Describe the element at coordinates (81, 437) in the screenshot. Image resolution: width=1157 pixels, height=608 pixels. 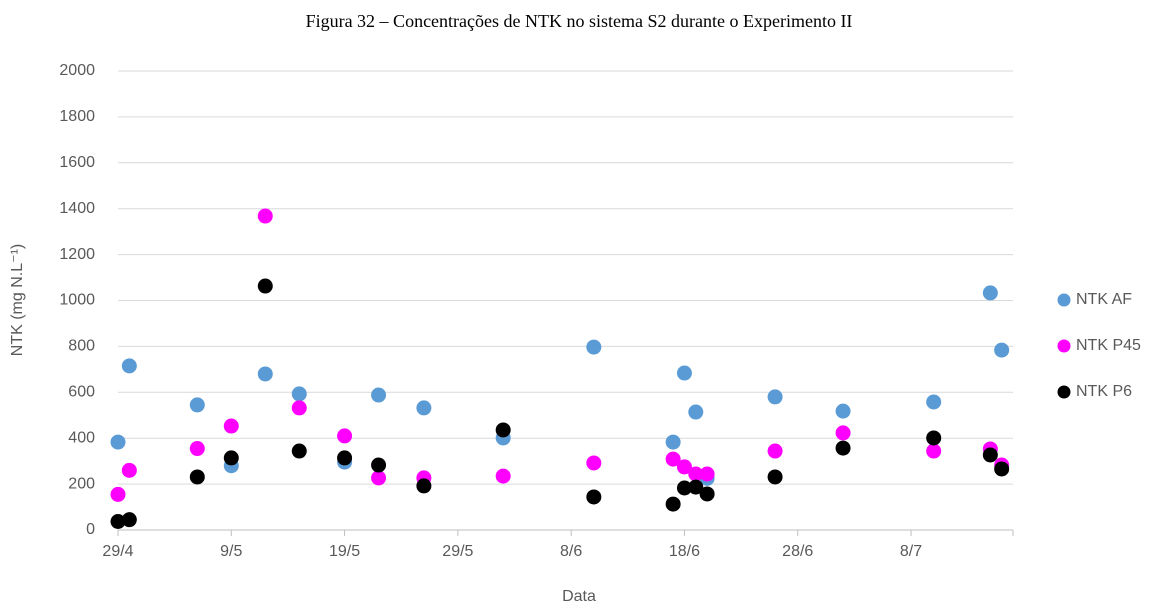
I see `y-tick-label: 400` at that location.